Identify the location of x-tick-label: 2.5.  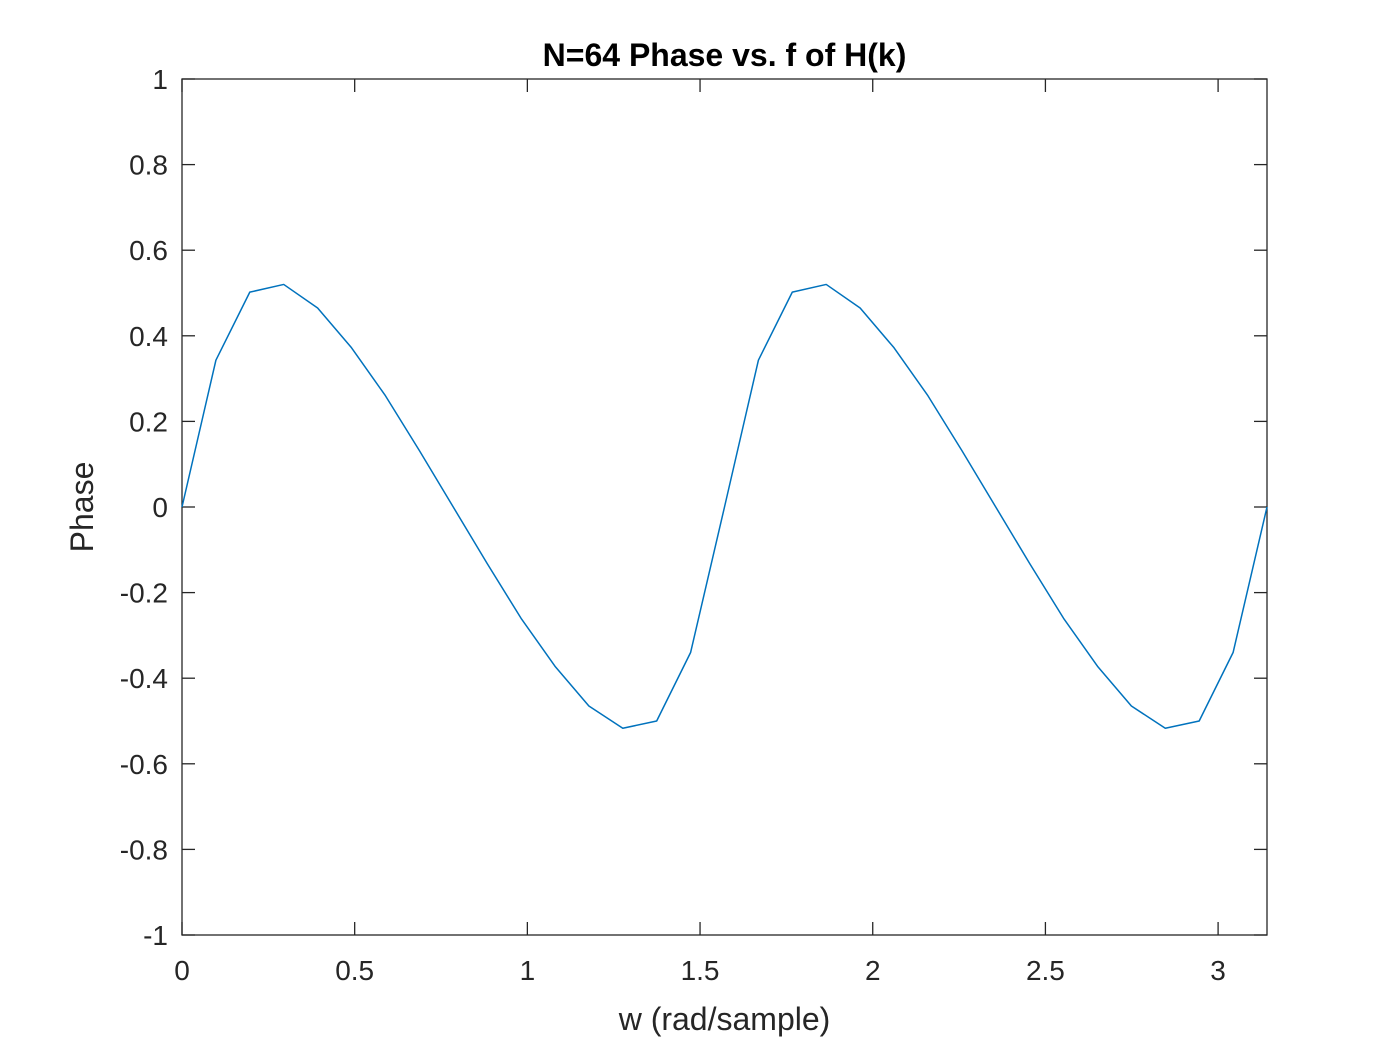
(1045, 970).